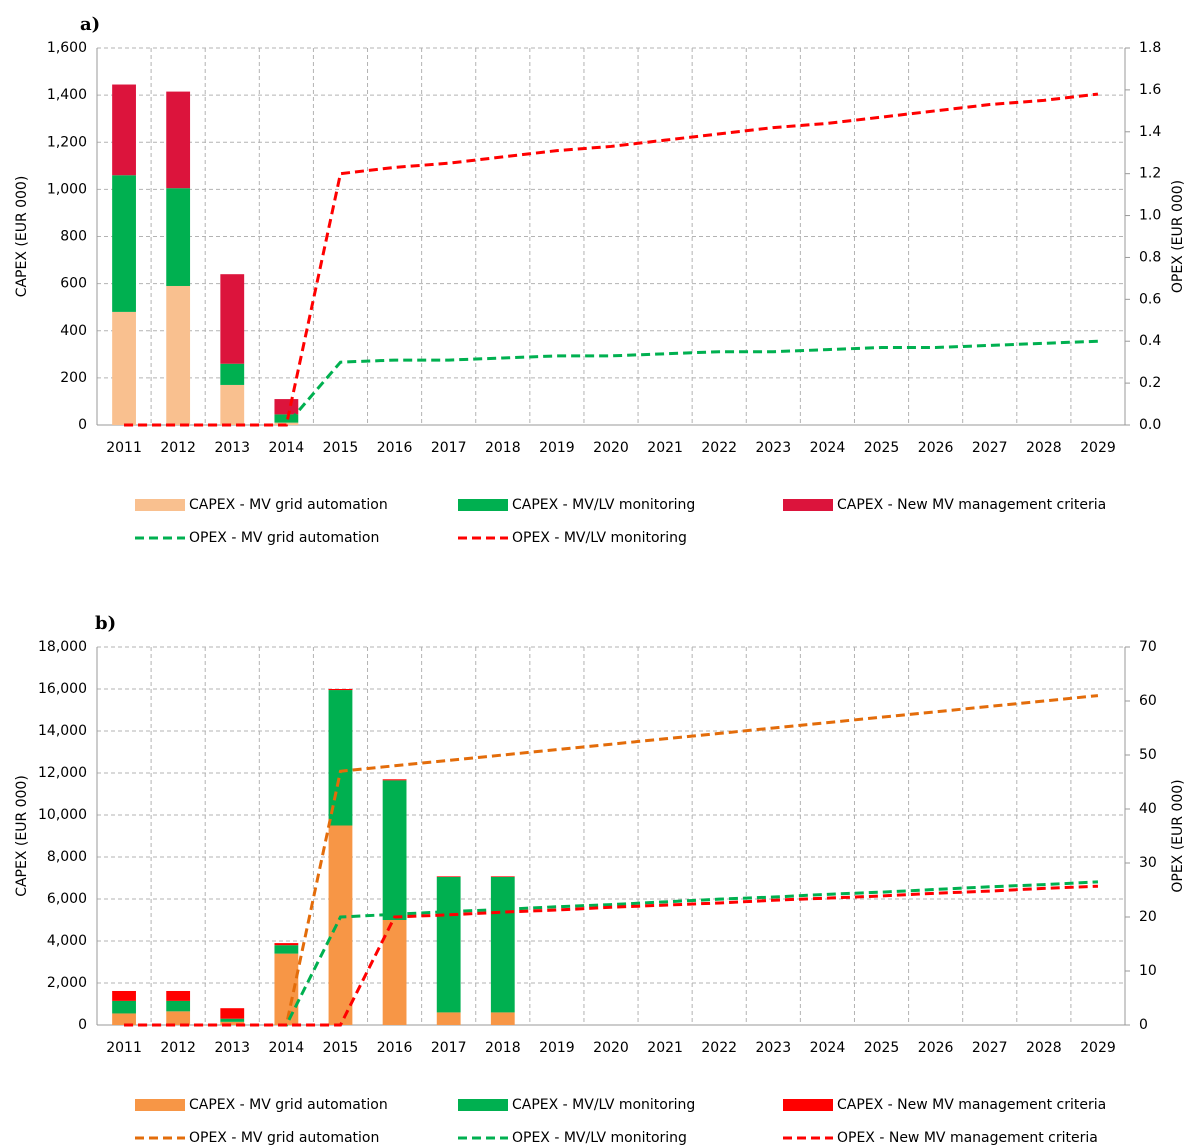 The height and width of the screenshot is (1146, 1191). I want to click on legend-label: CAPEX - MV grid automation, so click(288, 1105).